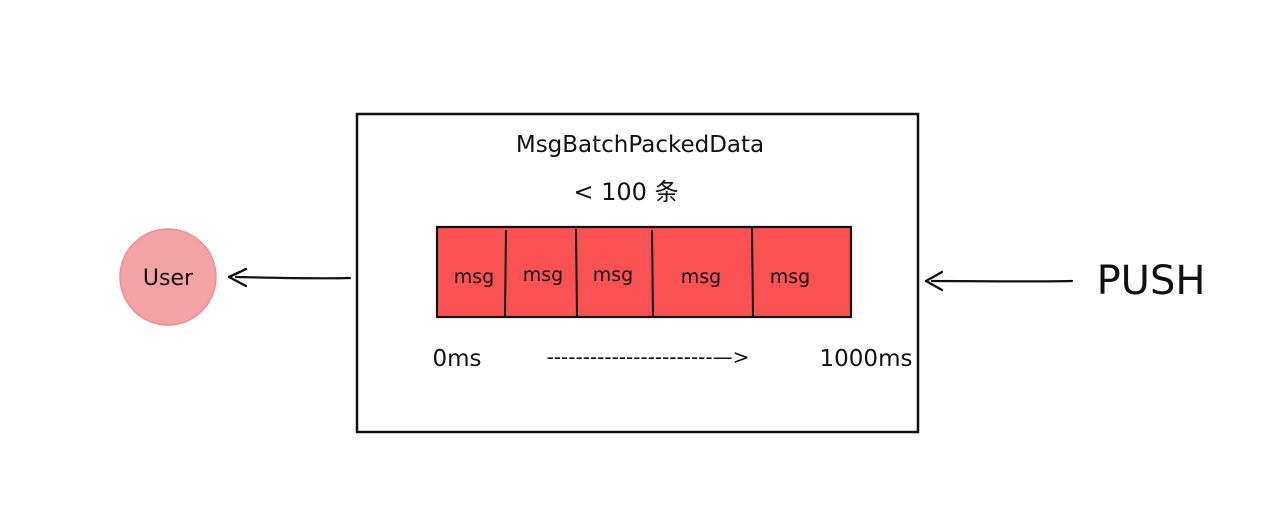 The width and height of the screenshot is (1280, 512). I want to click on user-node: User, so click(168, 277).